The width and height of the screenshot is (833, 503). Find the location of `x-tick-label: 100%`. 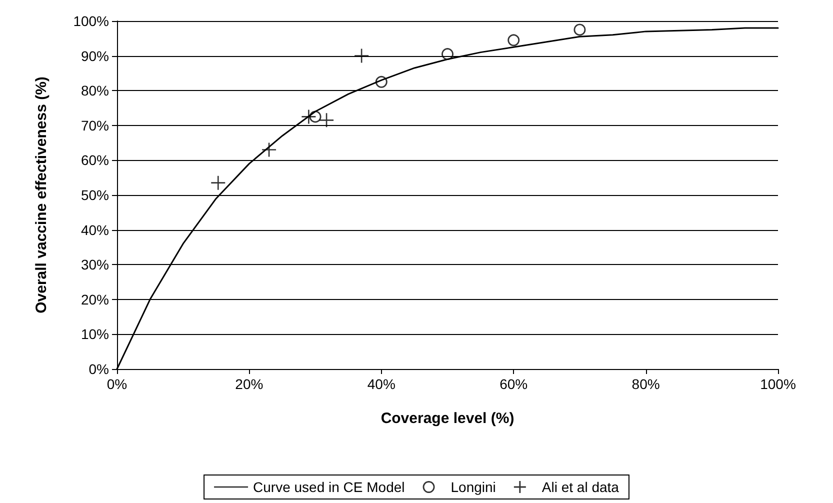

x-tick-label: 100% is located at coordinates (778, 384).